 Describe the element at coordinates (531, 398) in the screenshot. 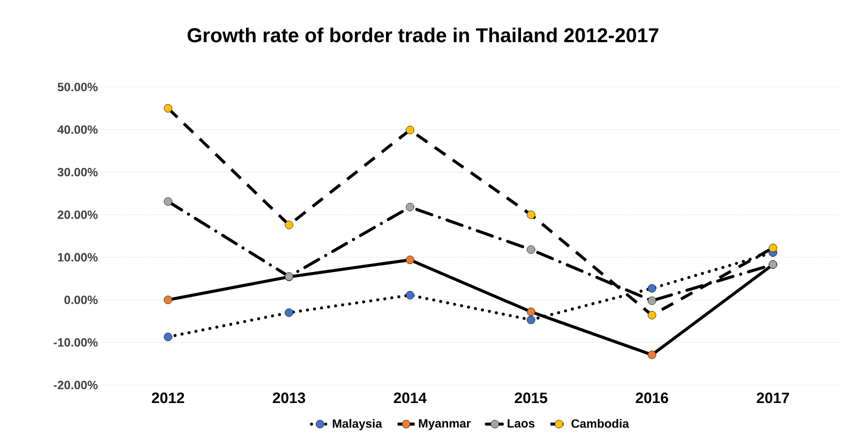

I see `x-tick-label: 2015` at that location.